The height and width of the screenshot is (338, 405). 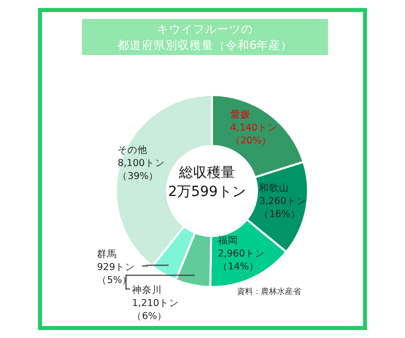 What do you see at coordinates (269, 291) in the screenshot?
I see `text: 資料：農林水産省` at bounding box center [269, 291].